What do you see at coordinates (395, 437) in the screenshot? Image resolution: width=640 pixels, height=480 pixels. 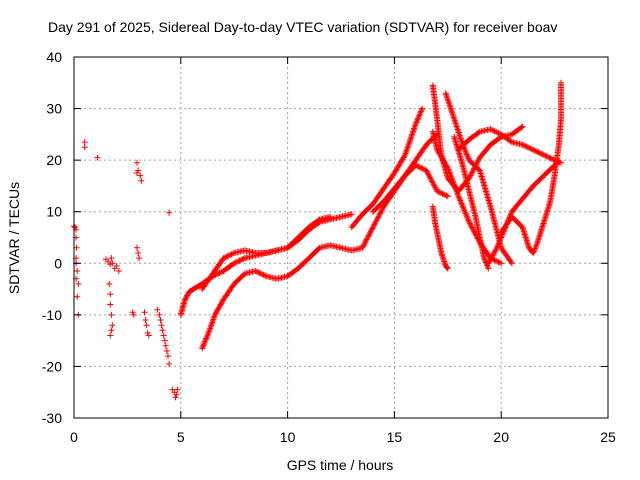 I see `x-tick-label: 15` at bounding box center [395, 437].